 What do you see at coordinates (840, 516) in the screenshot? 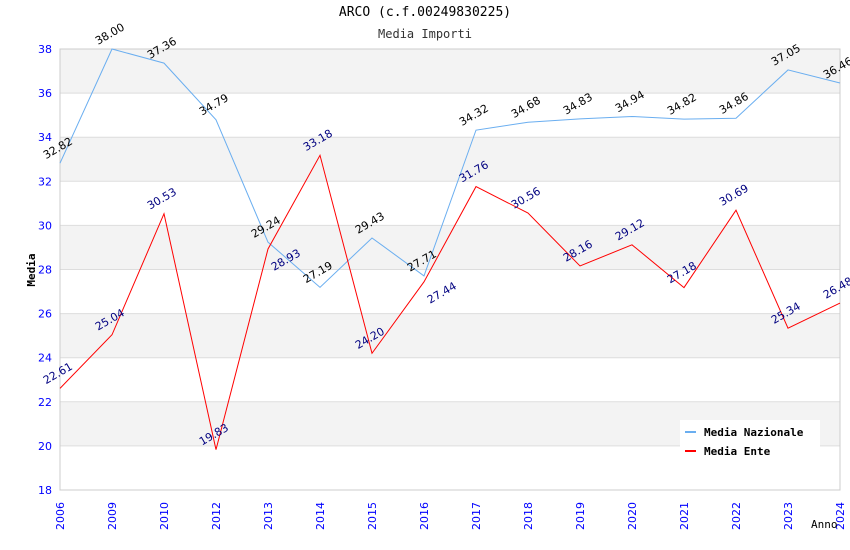
I see `x-tick-label: 2024` at bounding box center [840, 516].